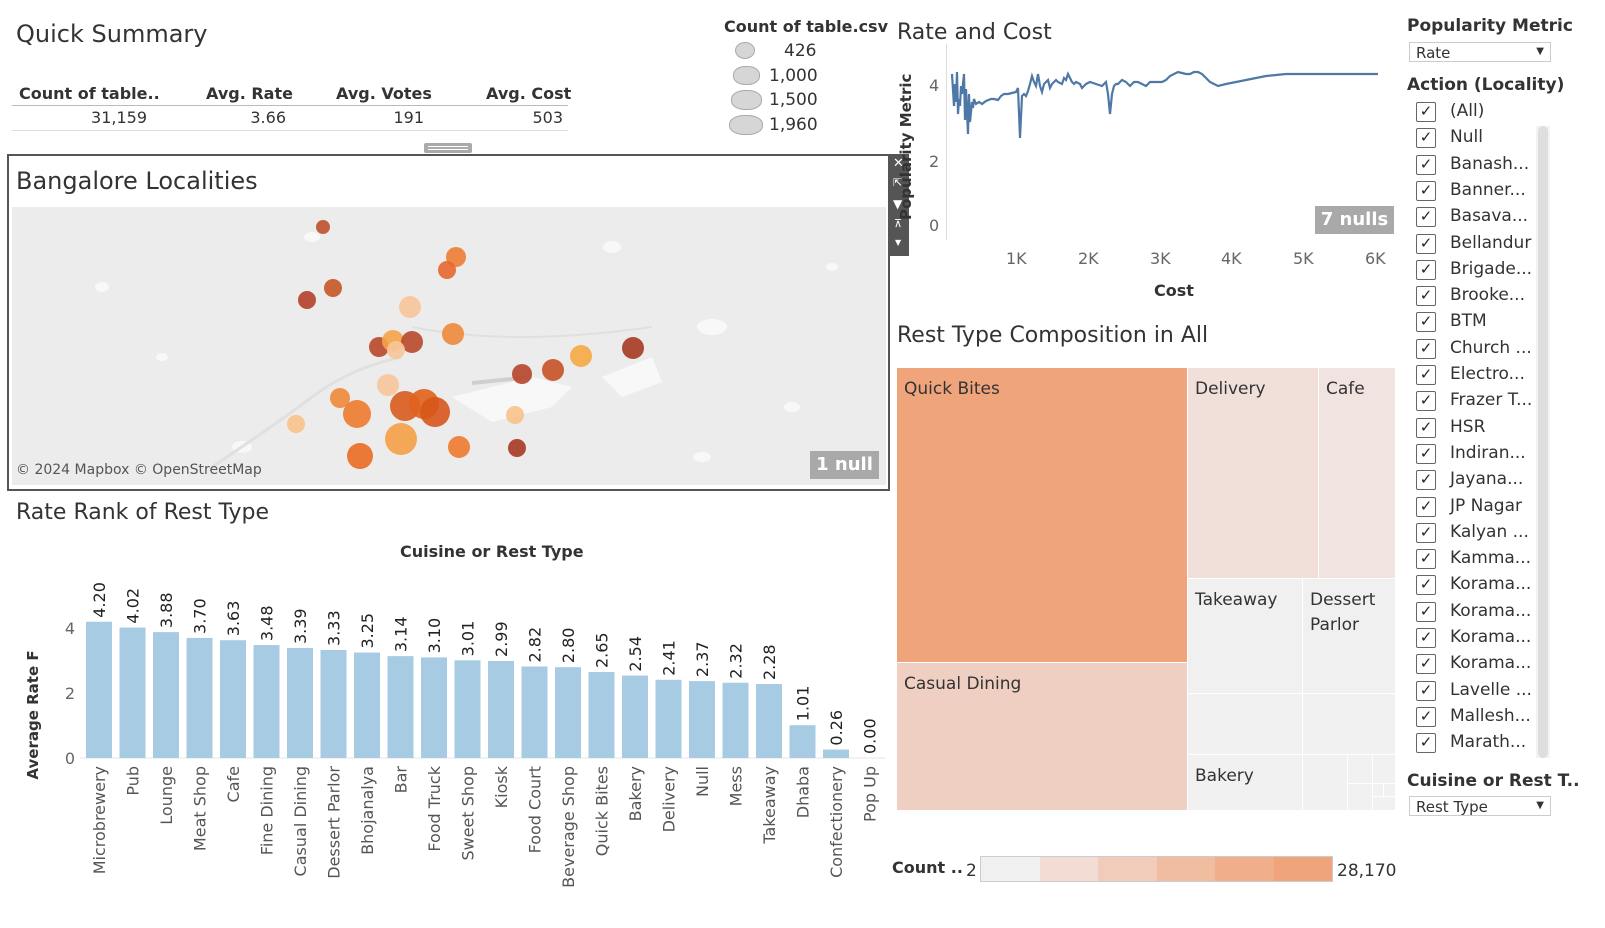 Image resolution: width=1605 pixels, height=928 pixels. I want to click on bar-delivery, so click(668, 718).